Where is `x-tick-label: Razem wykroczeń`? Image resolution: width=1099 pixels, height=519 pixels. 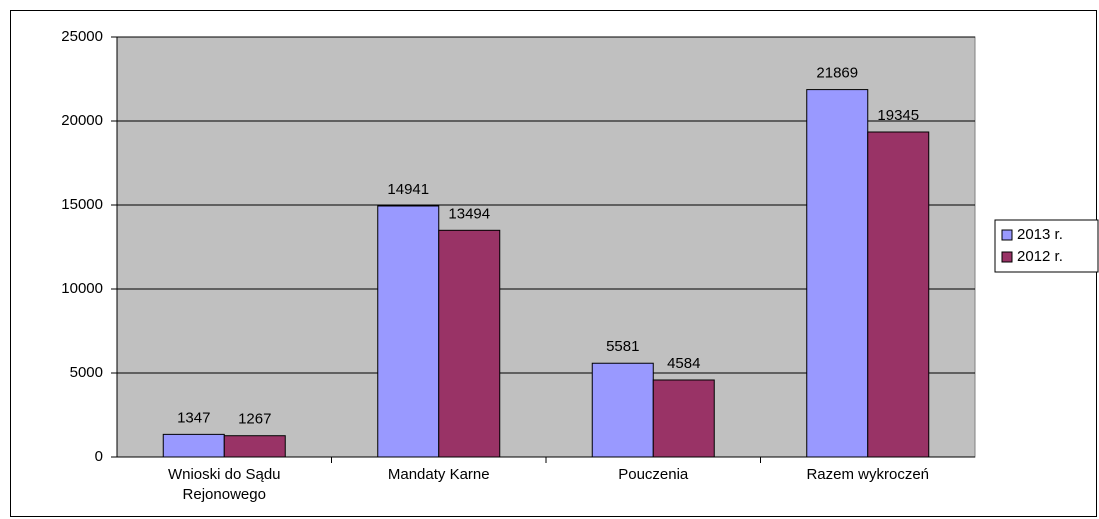
x-tick-label: Razem wykroczeń is located at coordinates (868, 474).